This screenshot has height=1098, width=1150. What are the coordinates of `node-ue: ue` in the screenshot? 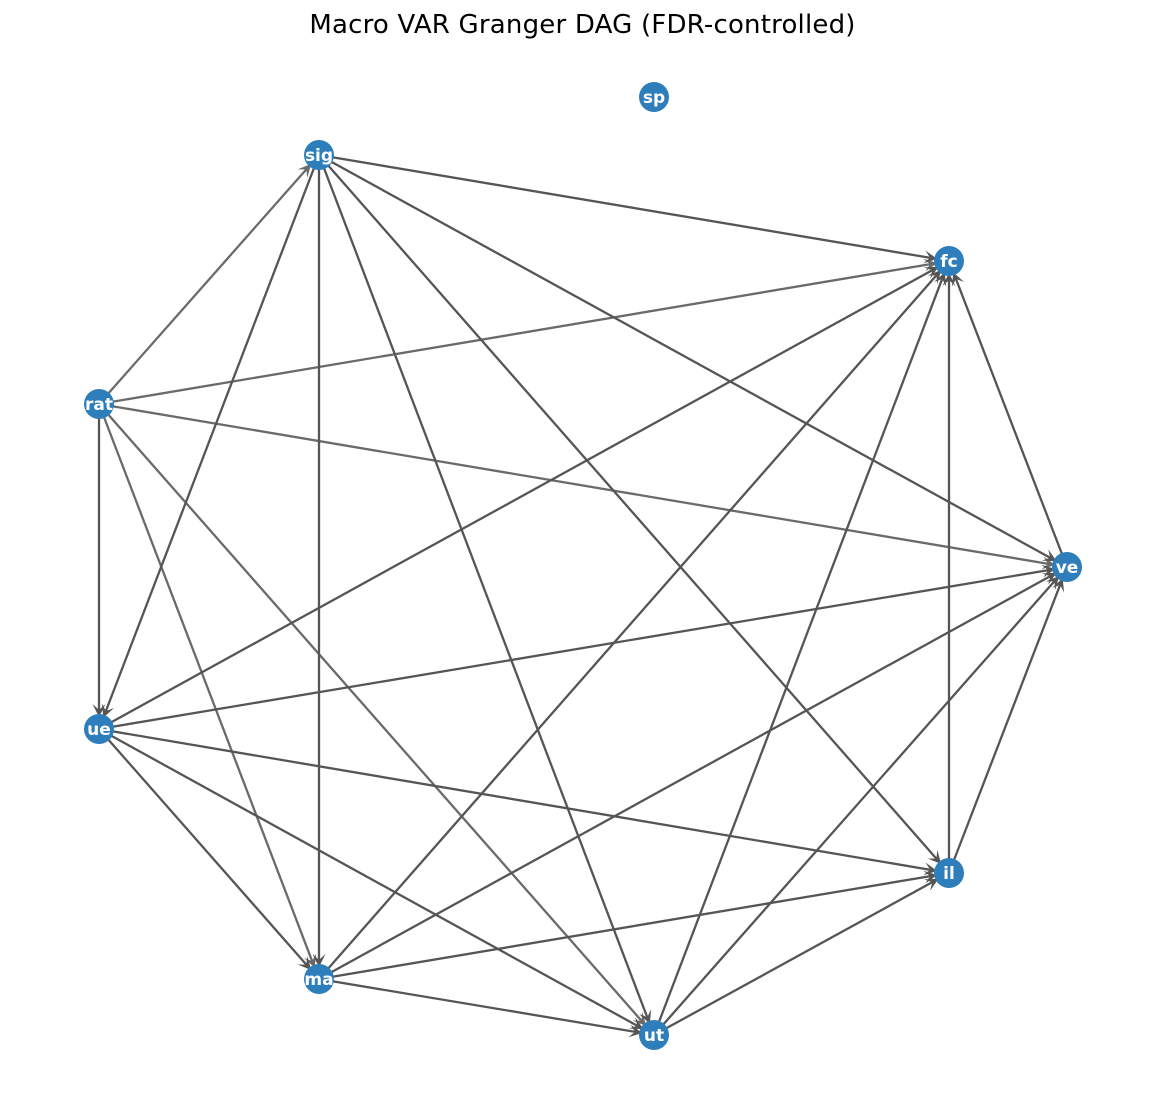 It's located at (99, 729).